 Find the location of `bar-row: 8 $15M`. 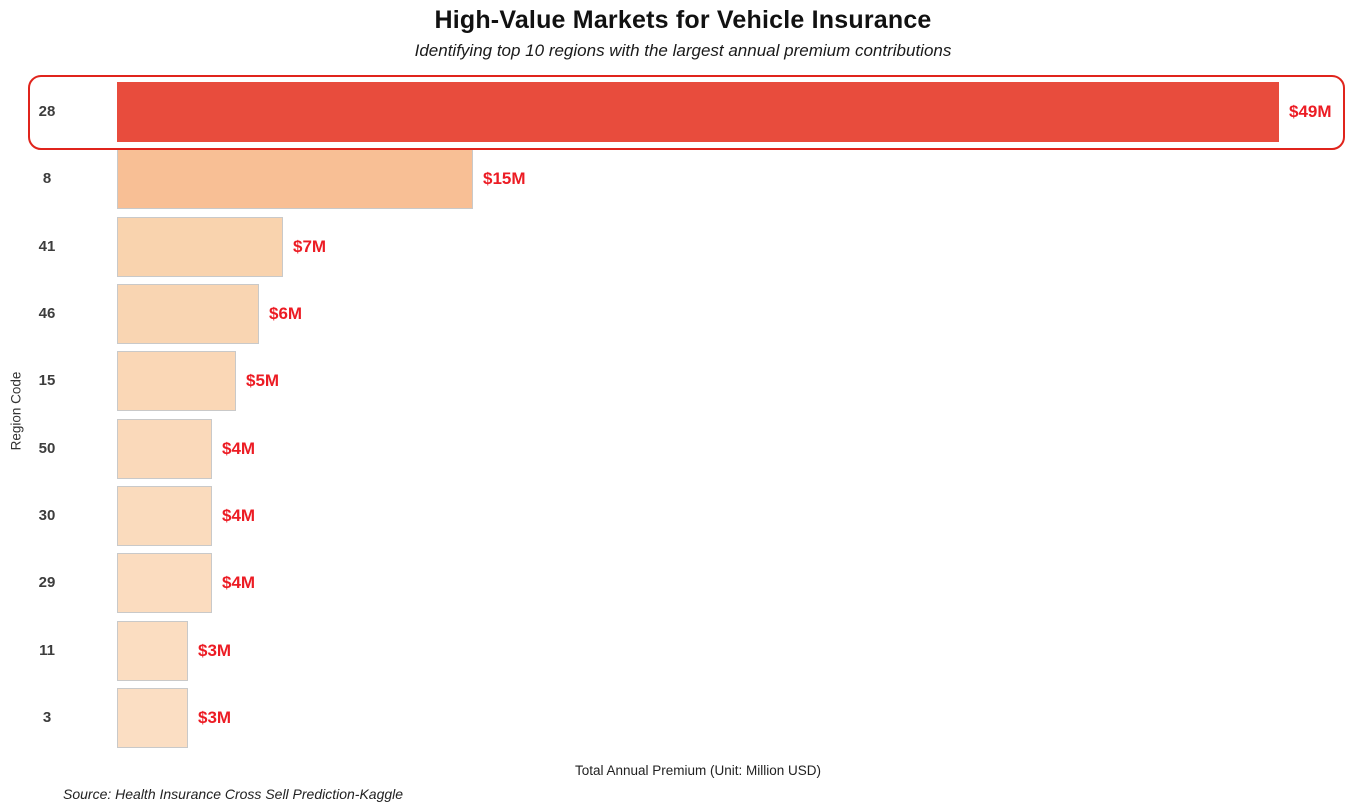

bar-row: 8 $15M is located at coordinates (683, 182).